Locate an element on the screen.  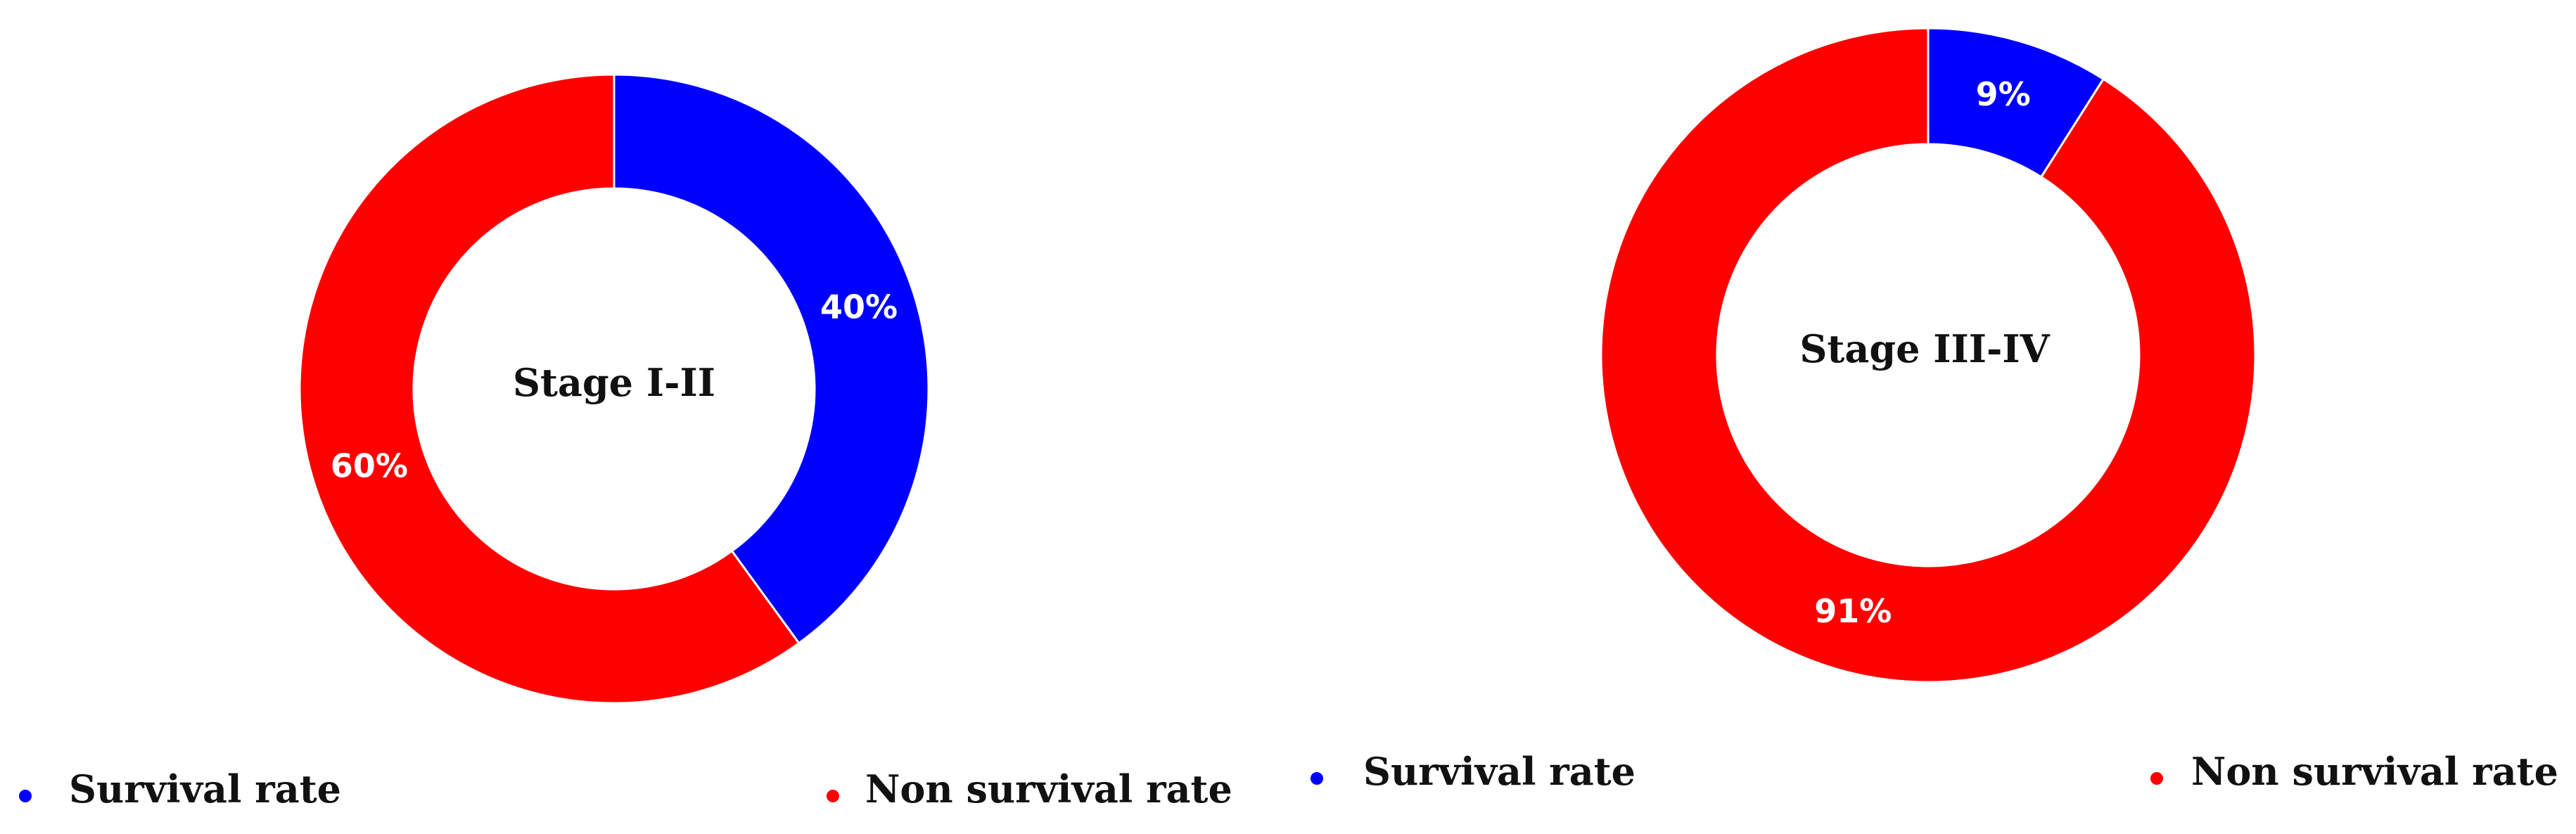
slice-labels-stage-i-ii: 40% 60% is located at coordinates (614, 386).